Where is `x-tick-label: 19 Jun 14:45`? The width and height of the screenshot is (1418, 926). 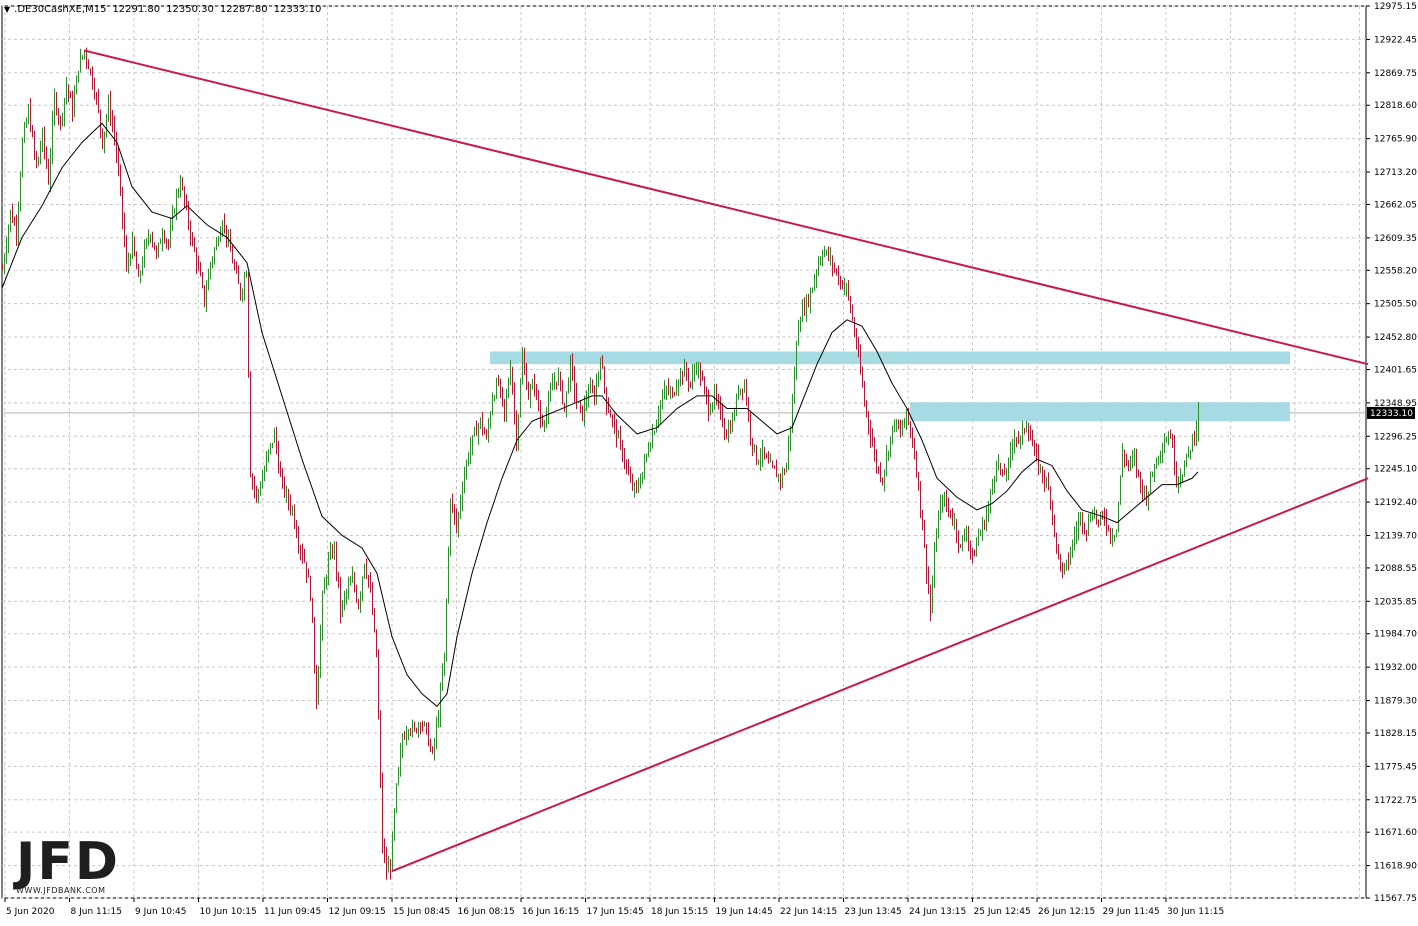
x-tick-label: 19 Jun 14:45 is located at coordinates (744, 912).